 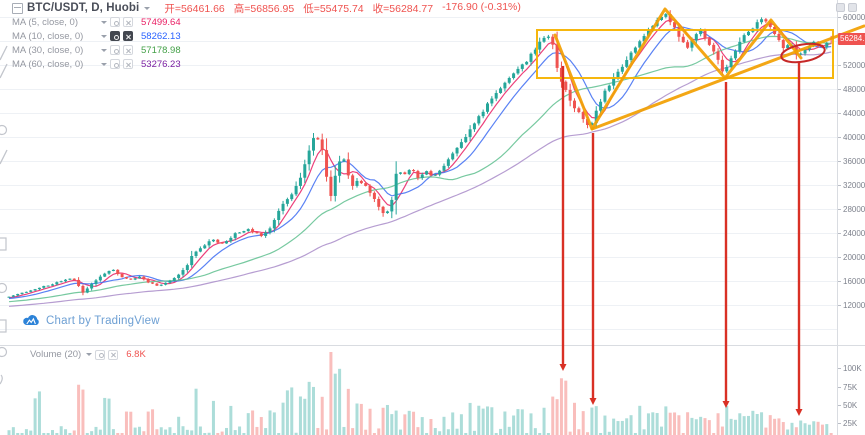 What do you see at coordinates (161, 36) in the screenshot?
I see `ma10-value: 58262.13` at bounding box center [161, 36].